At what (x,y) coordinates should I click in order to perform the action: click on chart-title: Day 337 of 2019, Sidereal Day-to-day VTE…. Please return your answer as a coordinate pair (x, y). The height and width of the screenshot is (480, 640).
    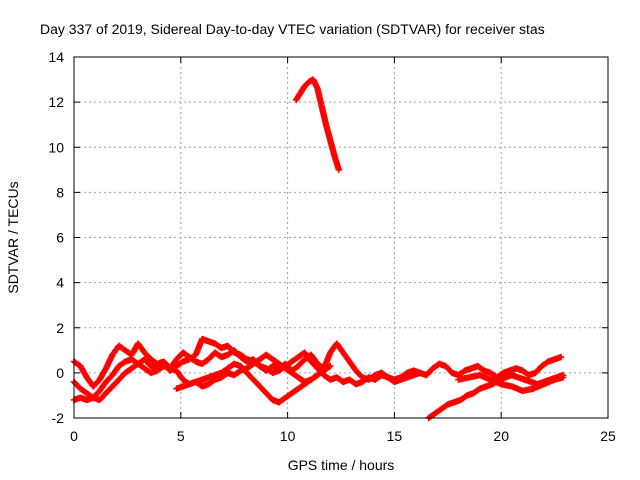
    Looking at the image, I should click on (292, 29).